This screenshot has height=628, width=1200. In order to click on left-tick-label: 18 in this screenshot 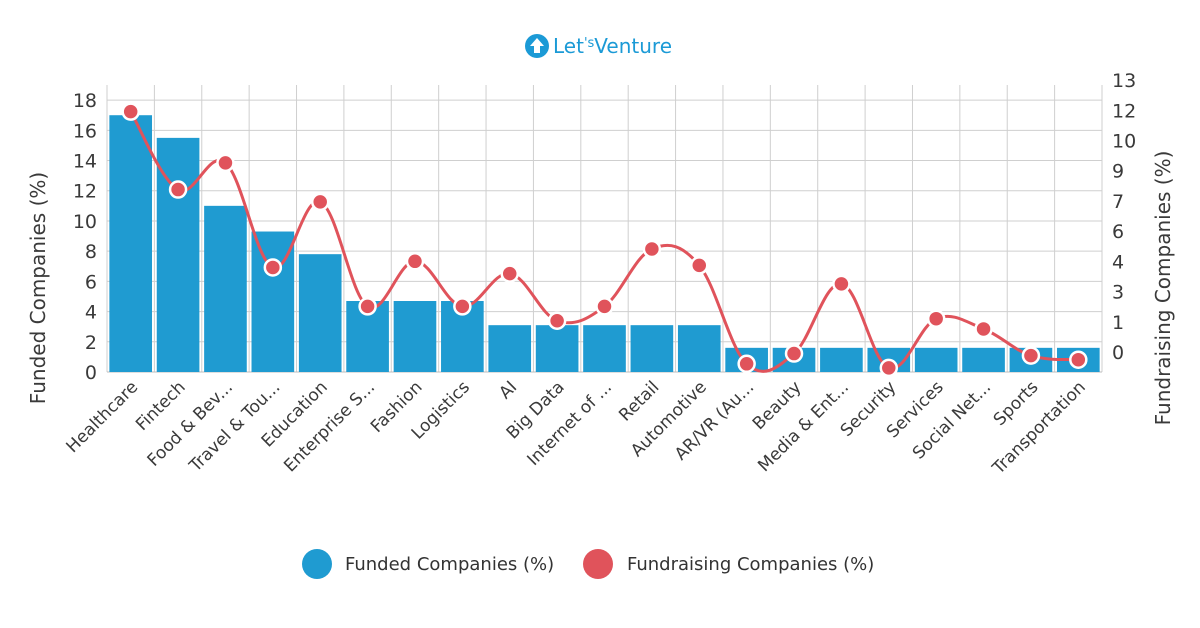, I will do `click(85, 101)`.